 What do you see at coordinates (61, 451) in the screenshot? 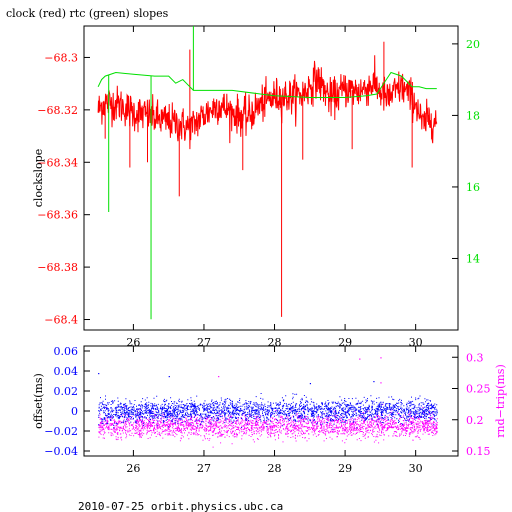
I see `bottom-ytick-label: −0.04` at bounding box center [61, 451].